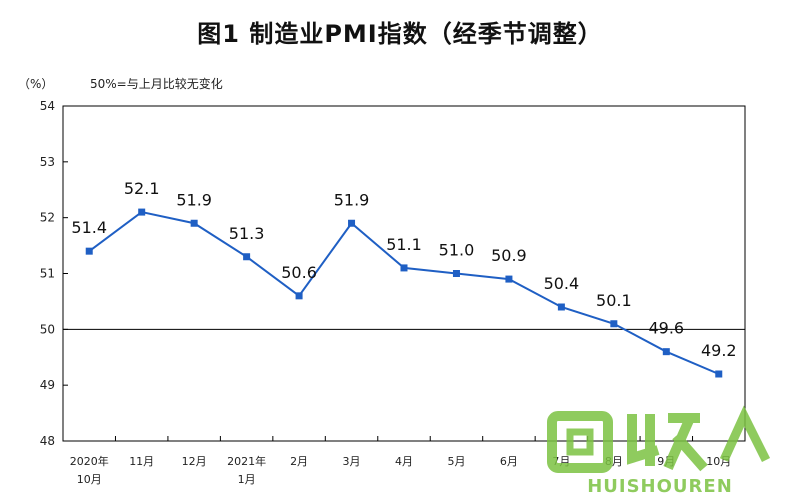  I want to click on data-label: 50.4, so click(562, 283).